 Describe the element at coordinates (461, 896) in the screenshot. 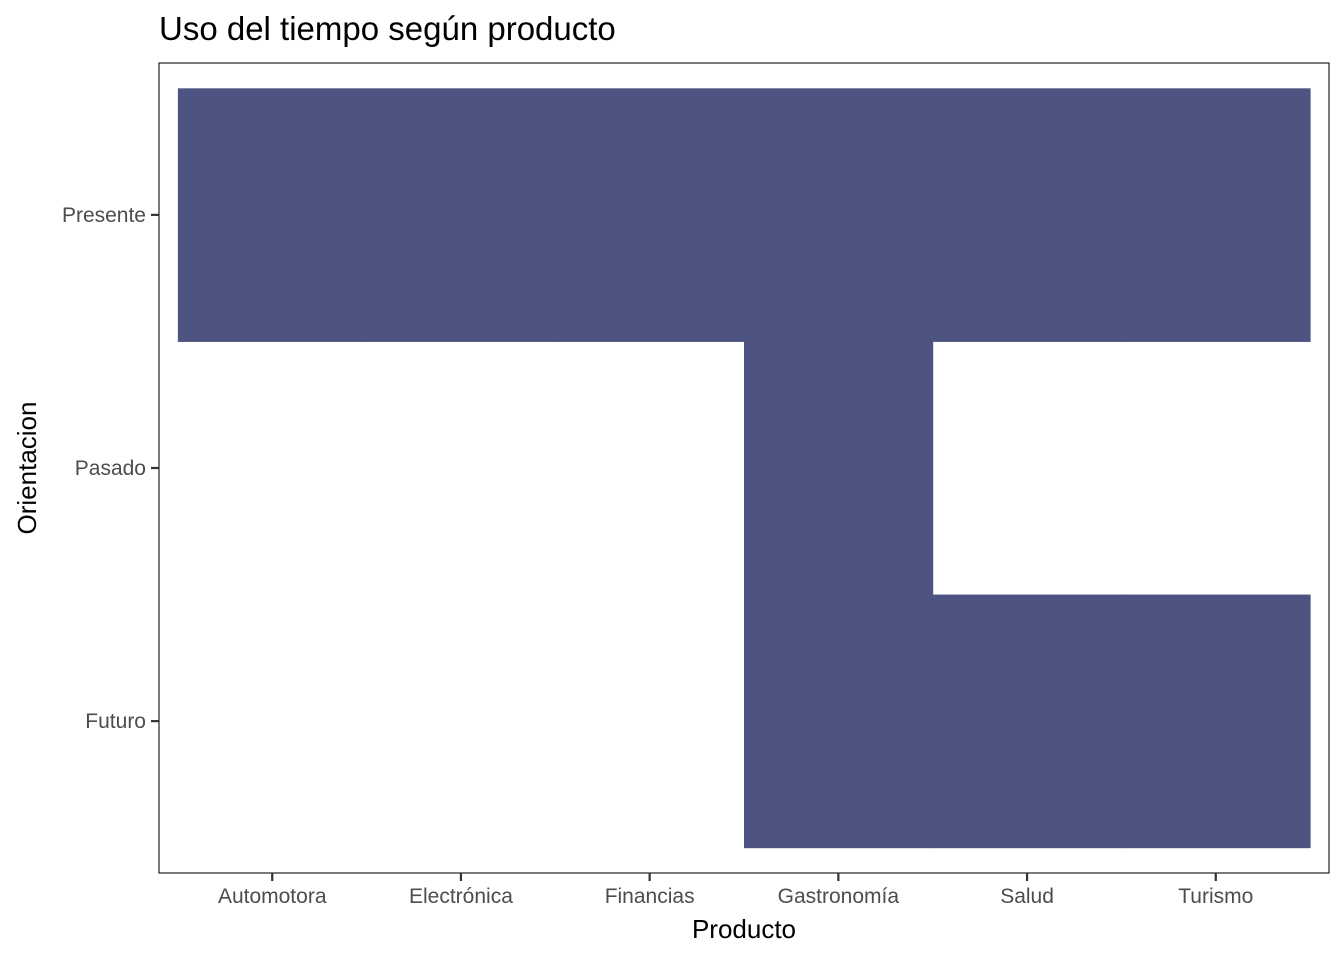

I see `x-tick-label-electronica: Electrónica` at that location.